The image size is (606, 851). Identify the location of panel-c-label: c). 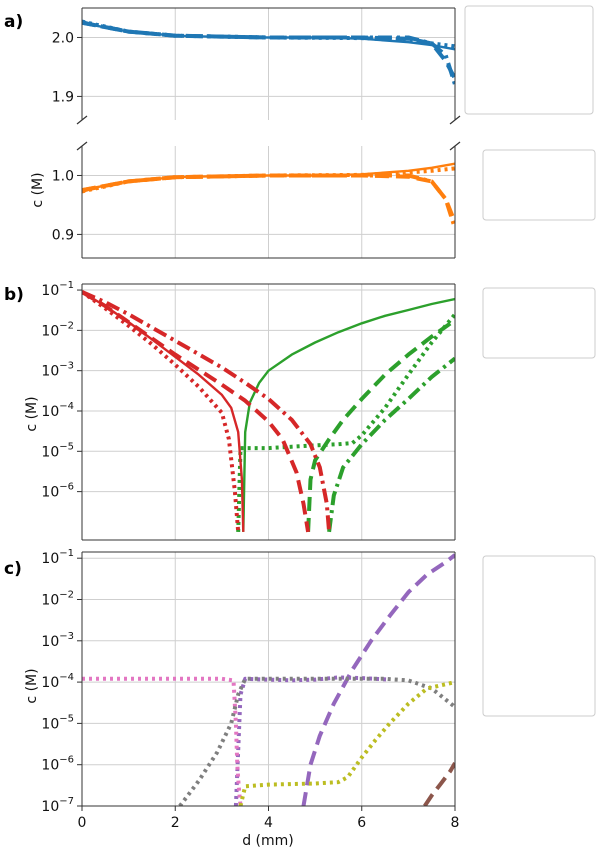
(13, 569).